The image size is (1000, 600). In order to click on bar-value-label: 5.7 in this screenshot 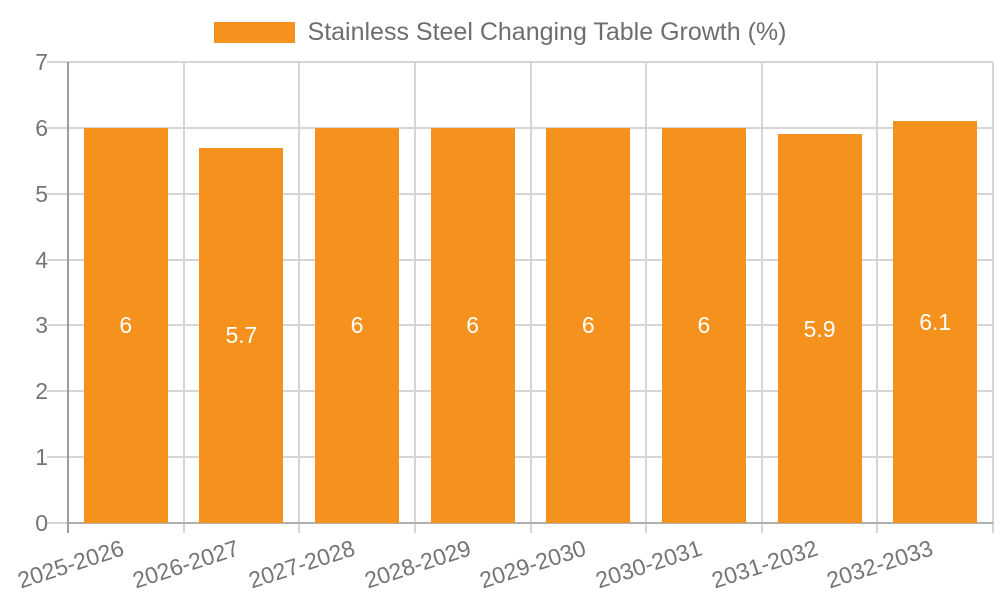, I will do `click(241, 335)`.